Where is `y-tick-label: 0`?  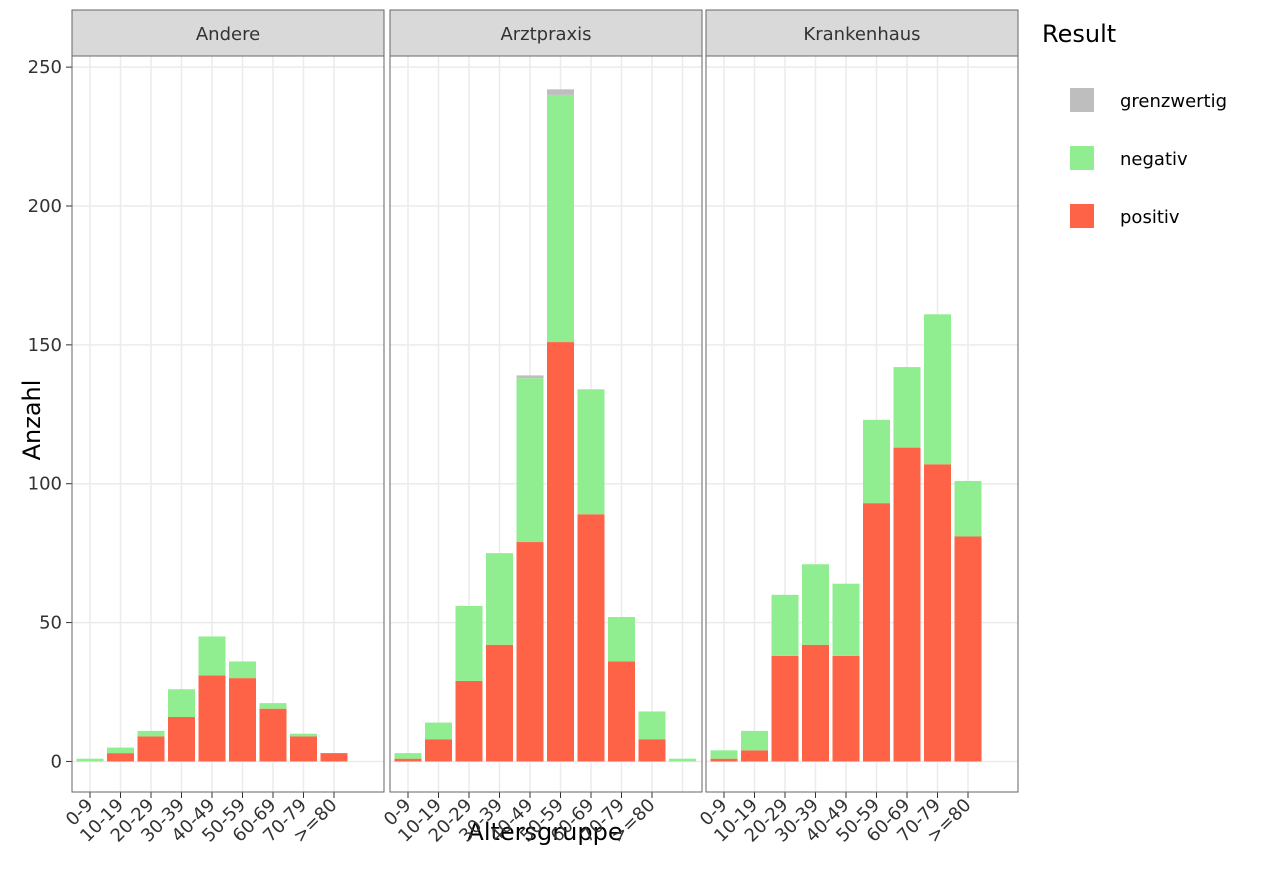 y-tick-label: 0 is located at coordinates (56, 761).